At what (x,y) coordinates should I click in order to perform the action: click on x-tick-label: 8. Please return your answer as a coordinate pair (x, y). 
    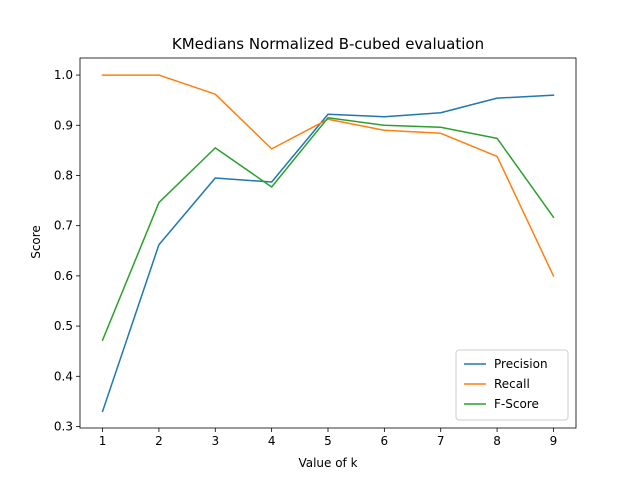
    Looking at the image, I should click on (497, 441).